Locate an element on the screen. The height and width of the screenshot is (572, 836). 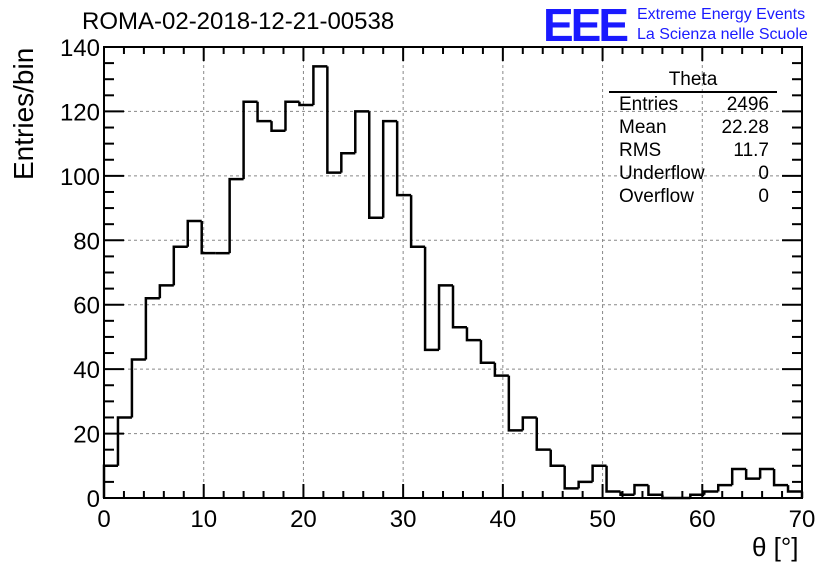
stats-value: 11.7 is located at coordinates (751, 150).